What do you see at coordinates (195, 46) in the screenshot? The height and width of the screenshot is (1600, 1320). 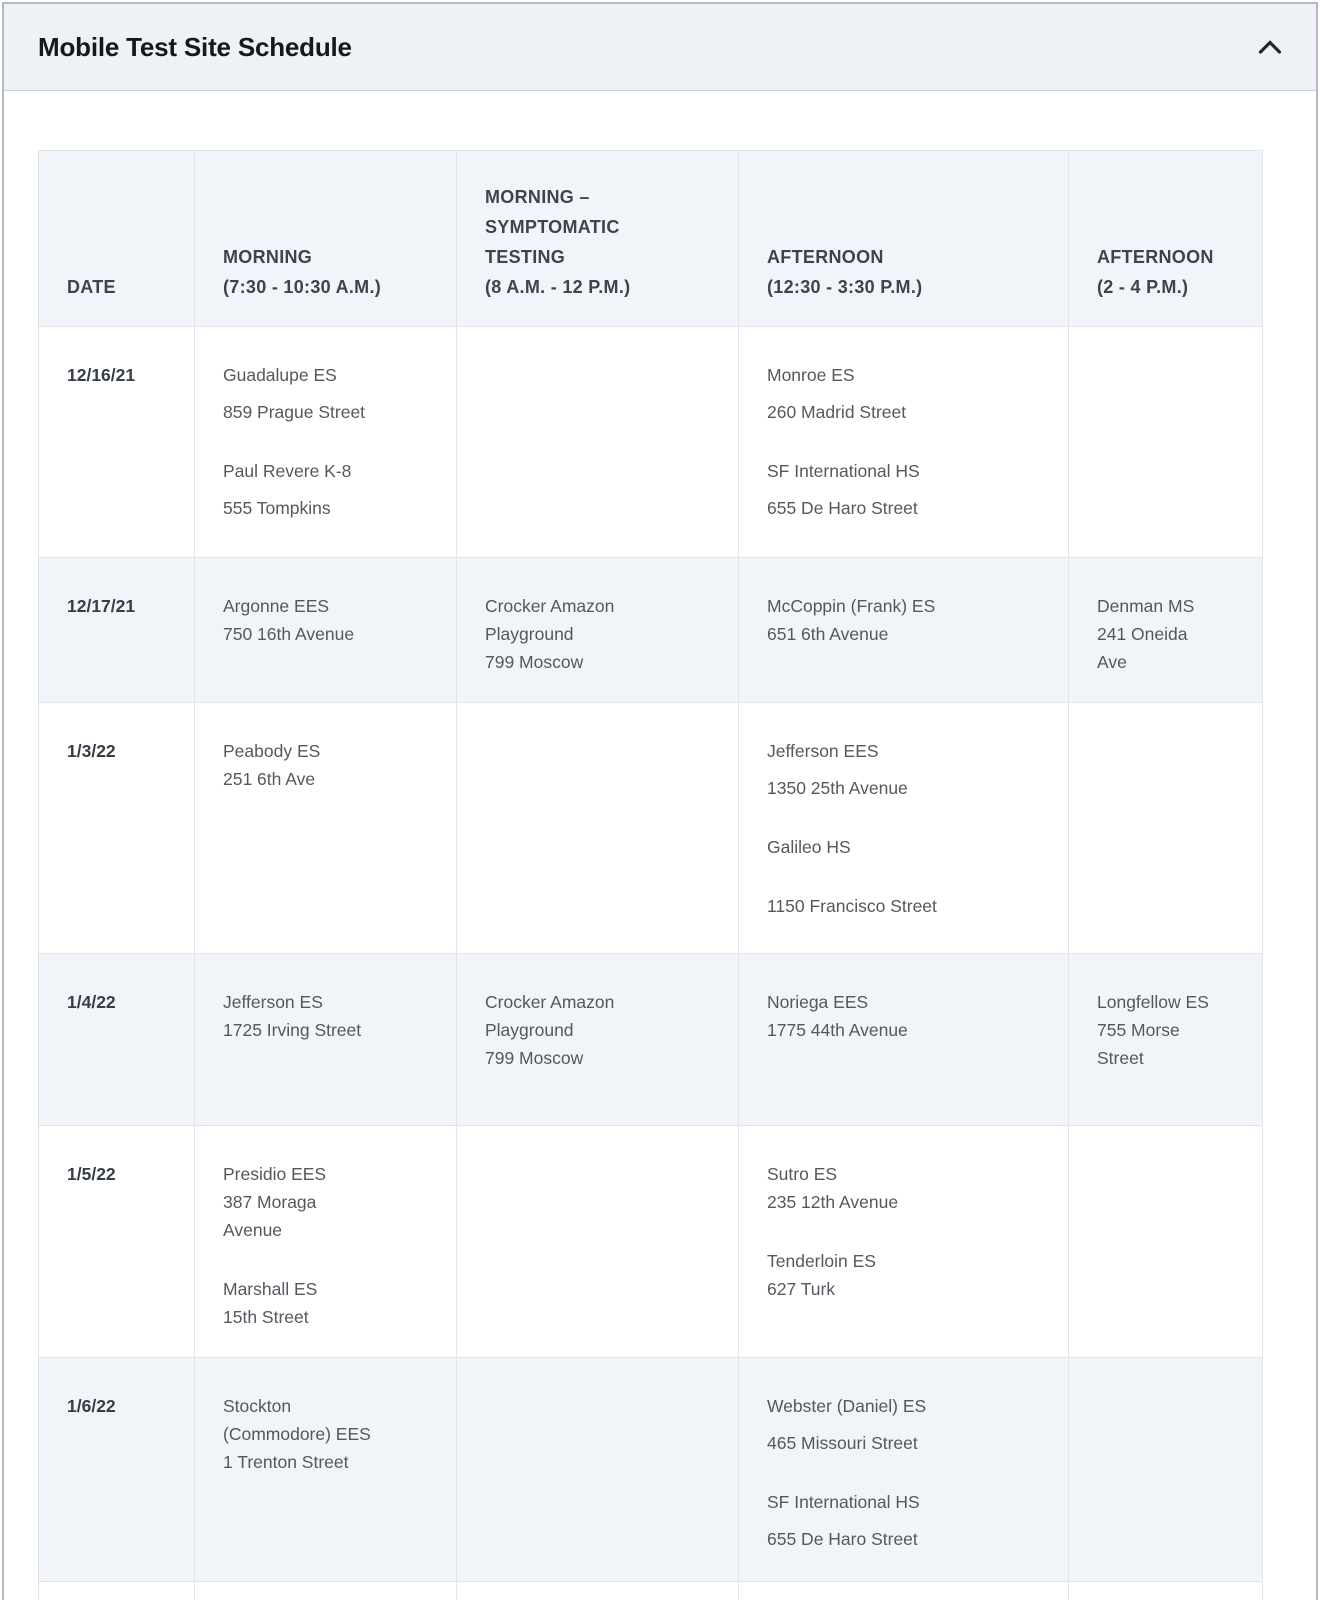 I see `panel-title: Mobile Test Site Schedule` at bounding box center [195, 46].